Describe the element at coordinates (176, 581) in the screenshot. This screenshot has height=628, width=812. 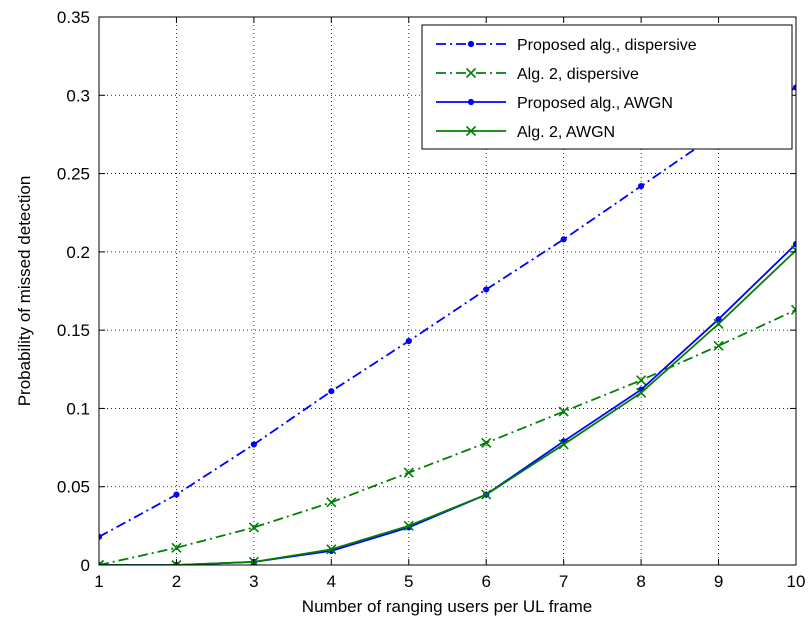
I see `x-tick-label: 2` at that location.